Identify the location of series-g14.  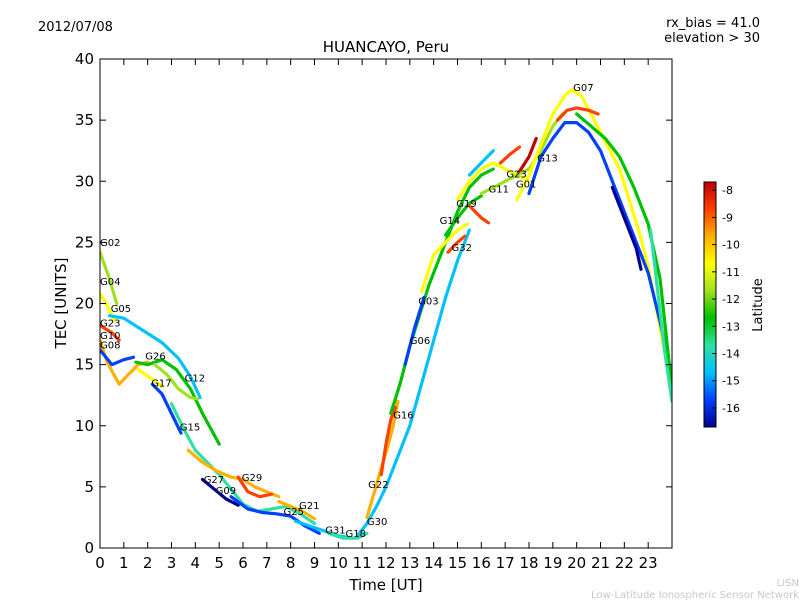
(444, 257).